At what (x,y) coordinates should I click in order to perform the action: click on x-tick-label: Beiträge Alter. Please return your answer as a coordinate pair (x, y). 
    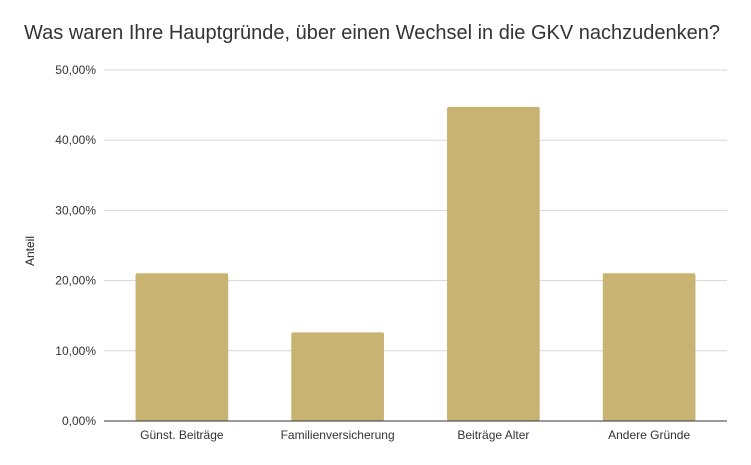
    Looking at the image, I should click on (493, 435).